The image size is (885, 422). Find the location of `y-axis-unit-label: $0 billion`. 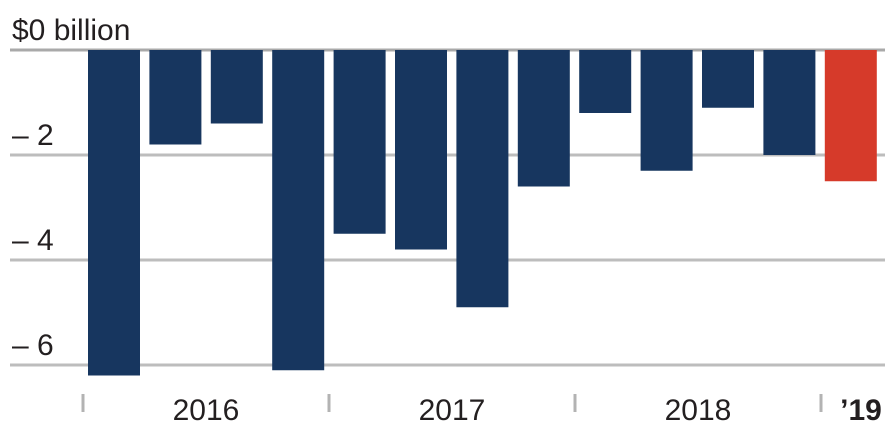

y-axis-unit-label: $0 billion is located at coordinates (71, 30).